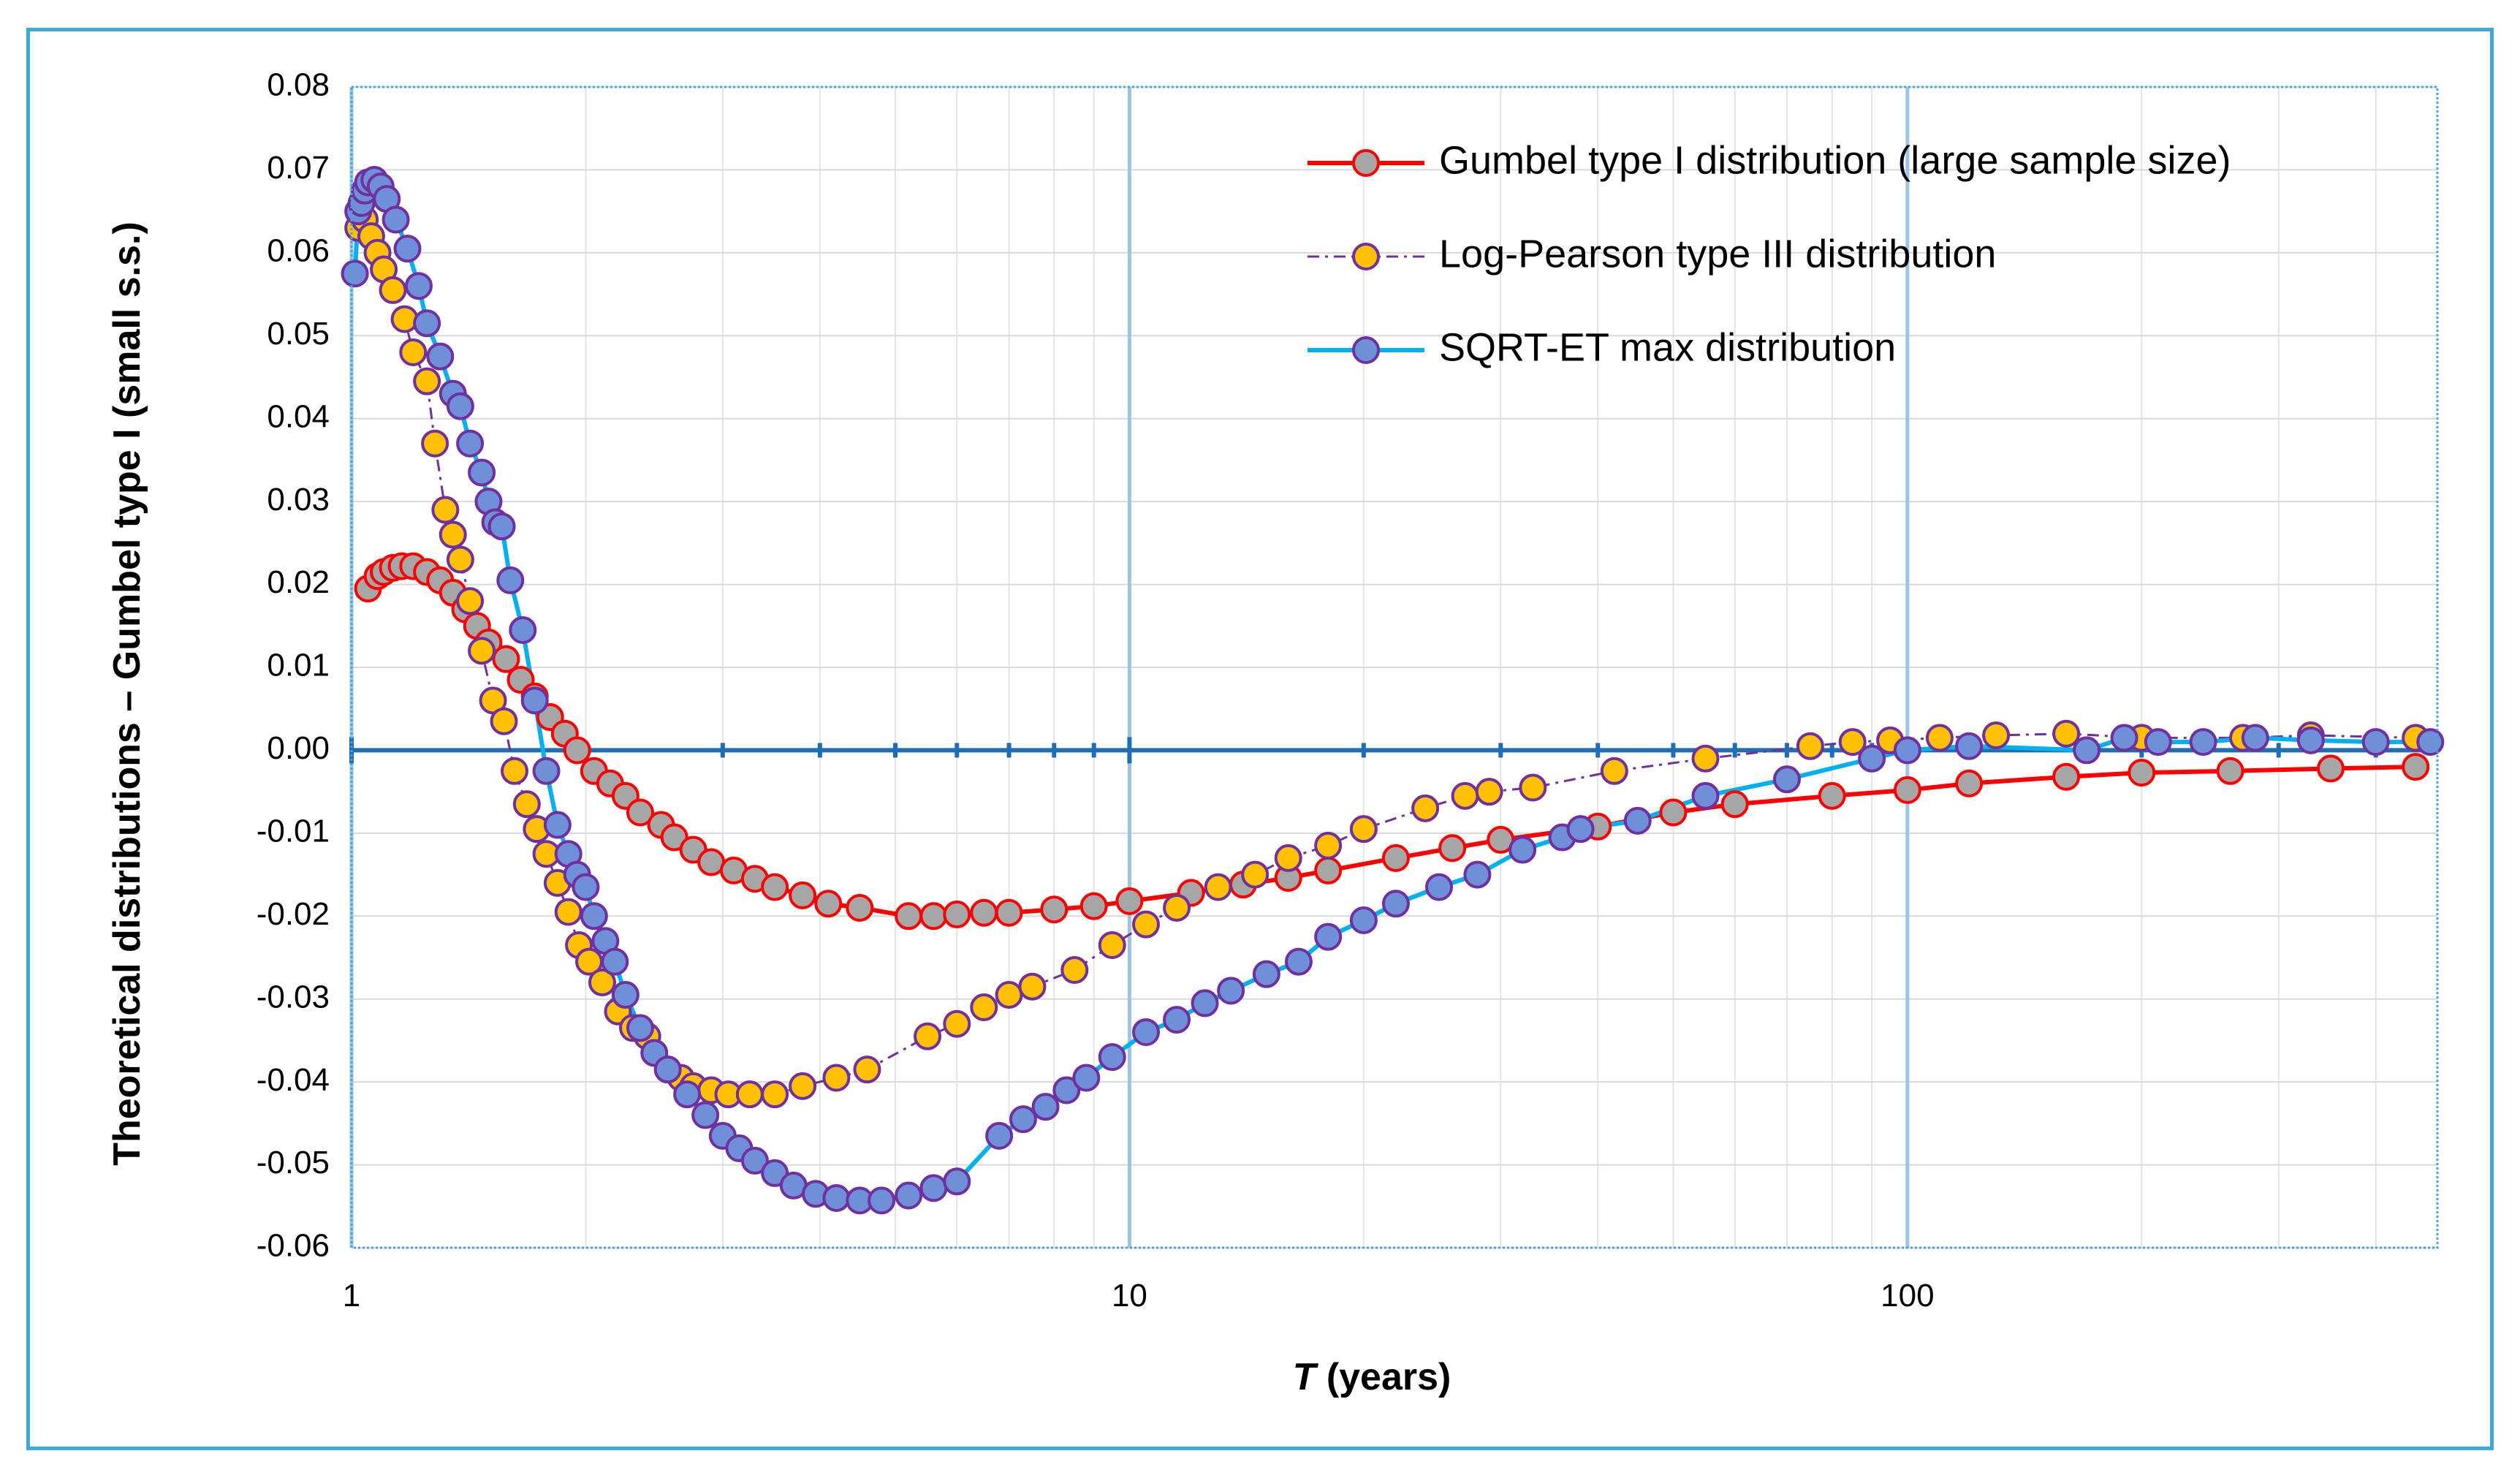 The height and width of the screenshot is (1478, 2520). I want to click on x-axis-title-italic: T, so click(1306, 1377).